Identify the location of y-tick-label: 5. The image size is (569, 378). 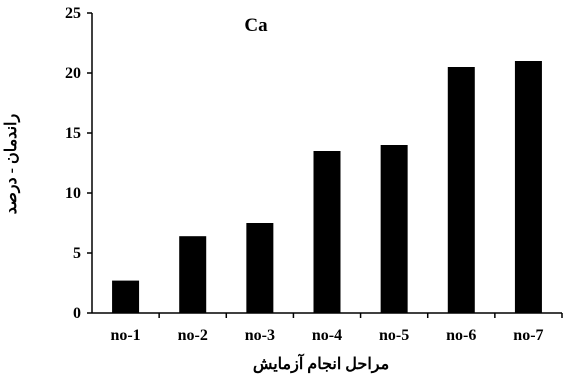
(77, 253).